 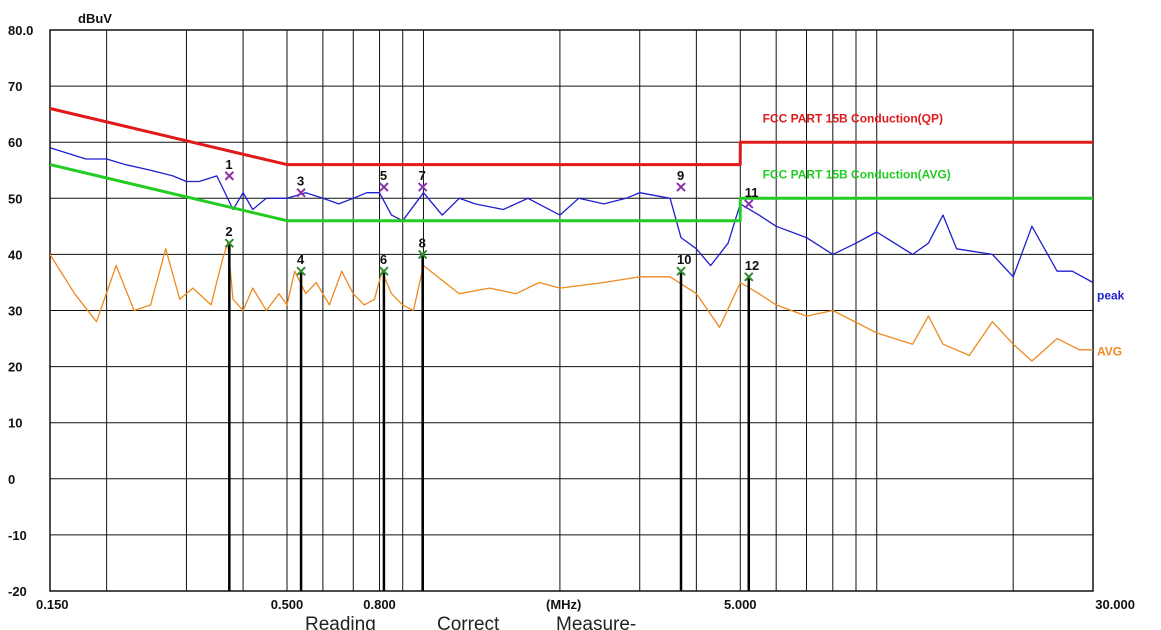 I want to click on marker-label: 10, so click(x=684, y=259).